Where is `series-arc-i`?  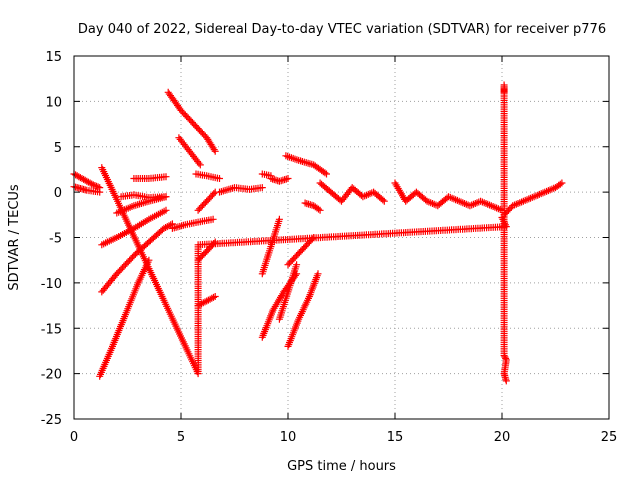
series-arc-i is located at coordinates (191, 121).